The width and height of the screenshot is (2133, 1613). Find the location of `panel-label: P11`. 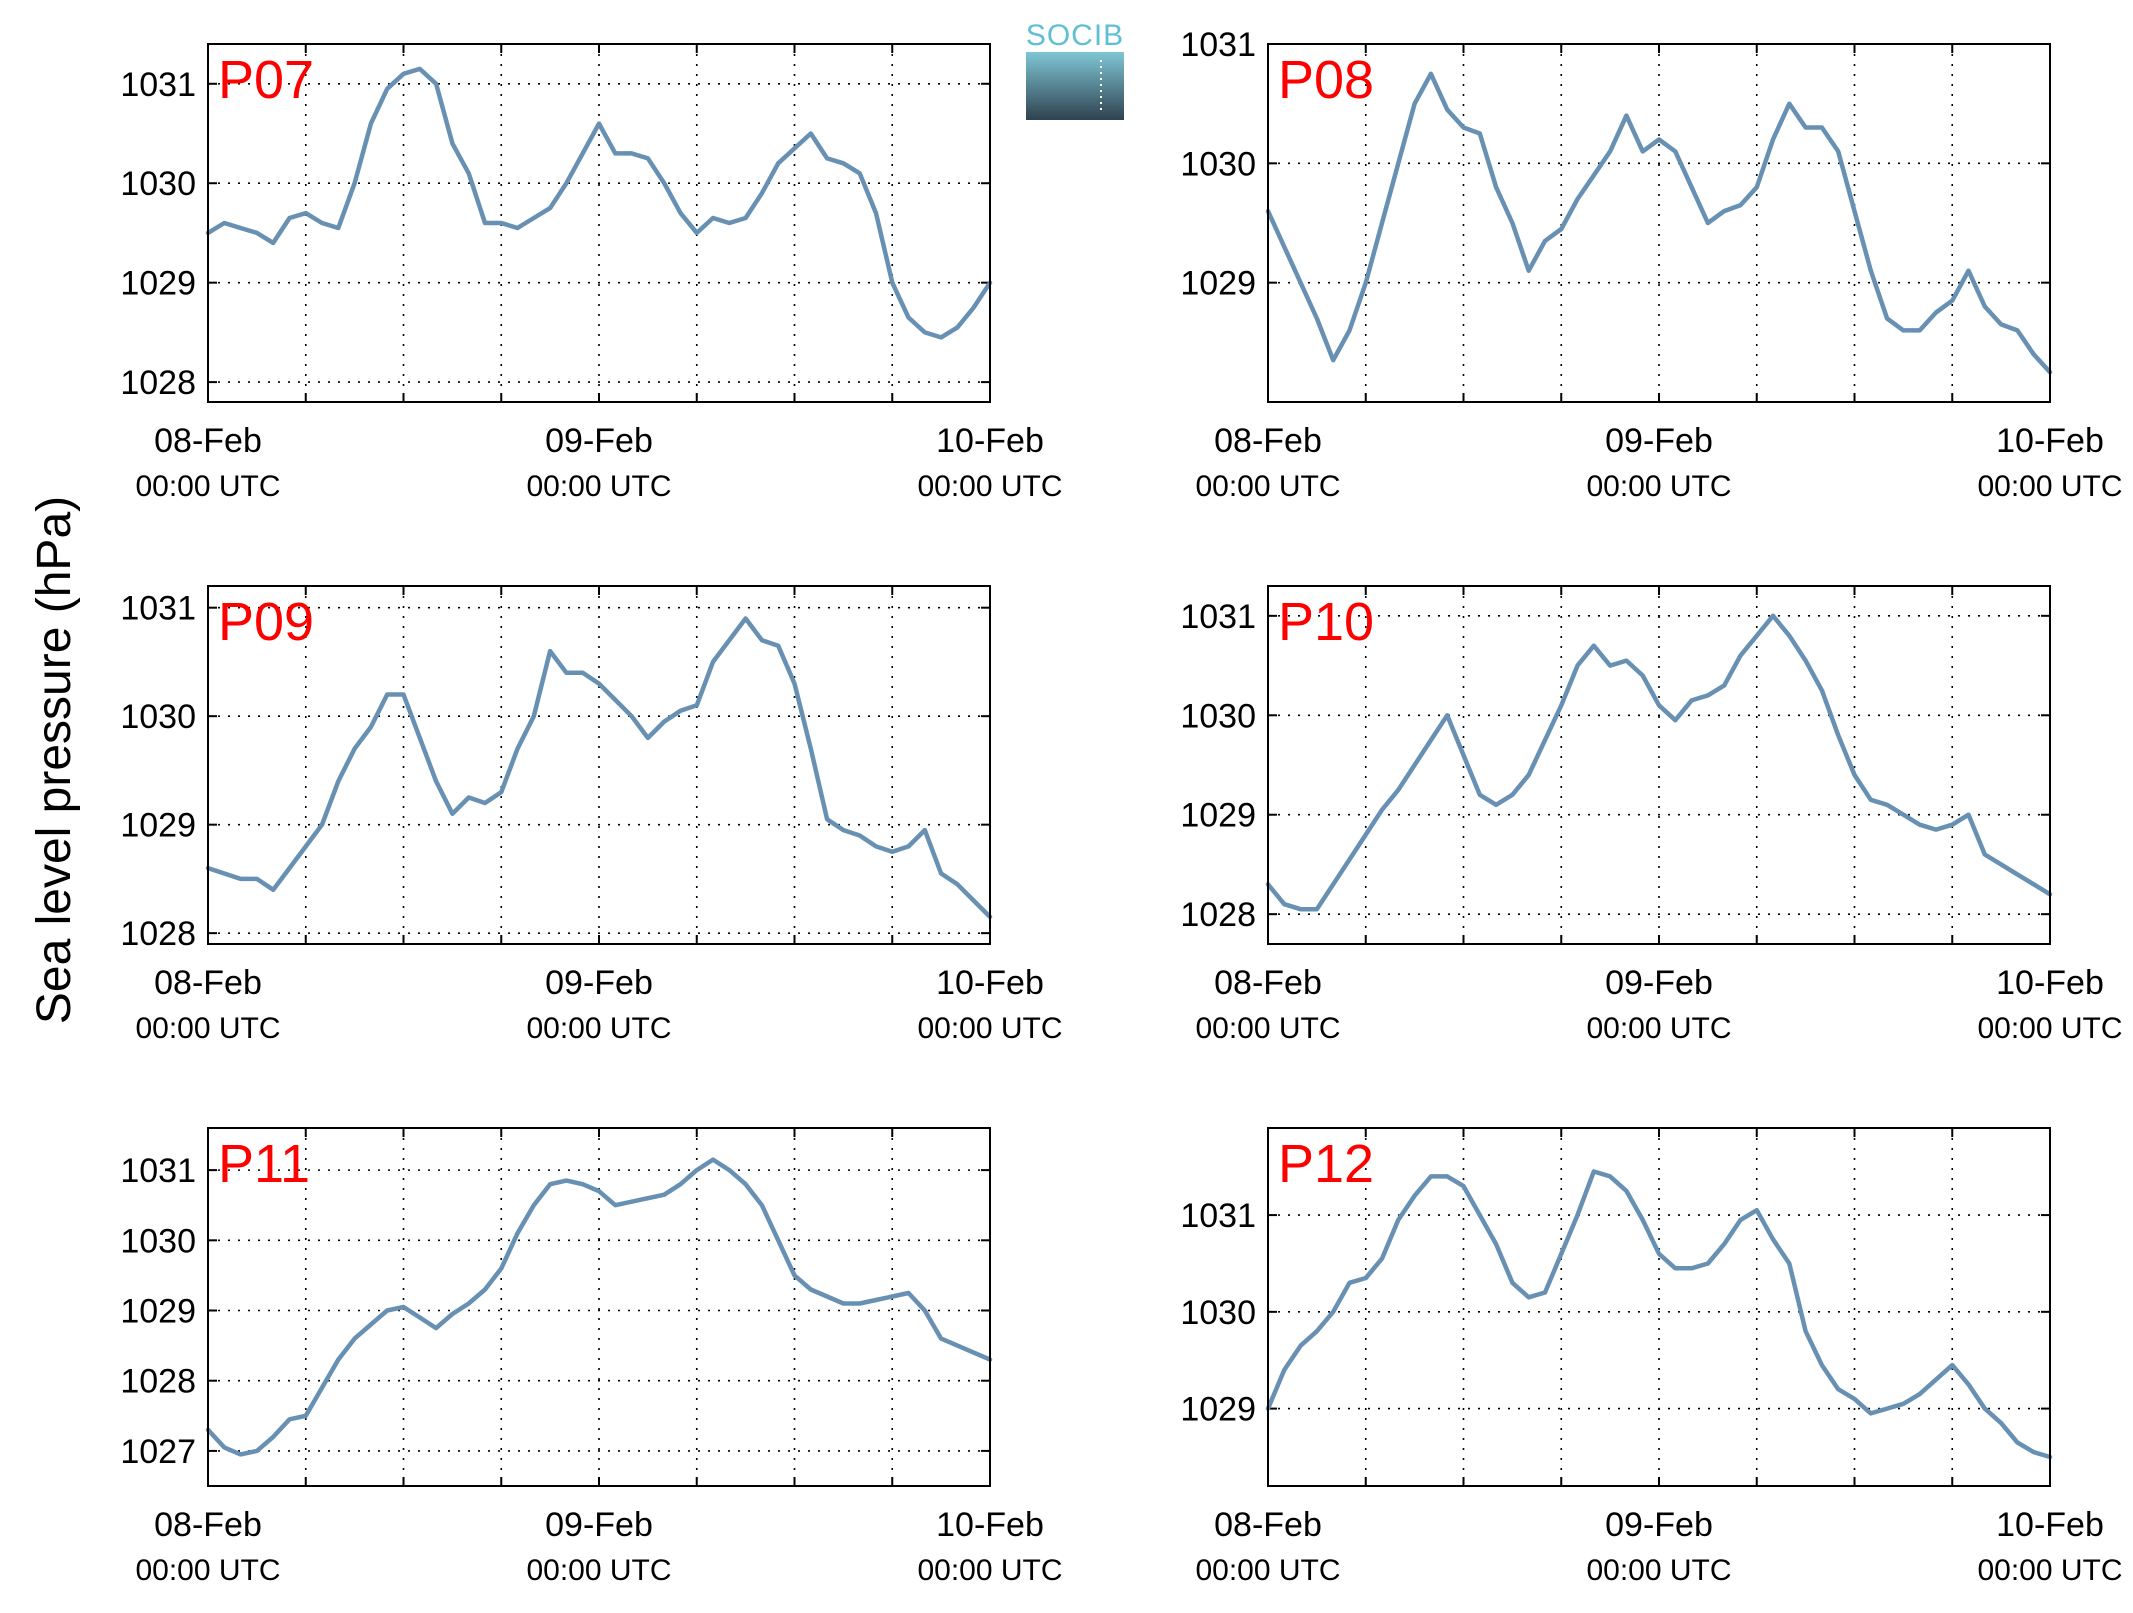

panel-label: P11 is located at coordinates (264, 1164).